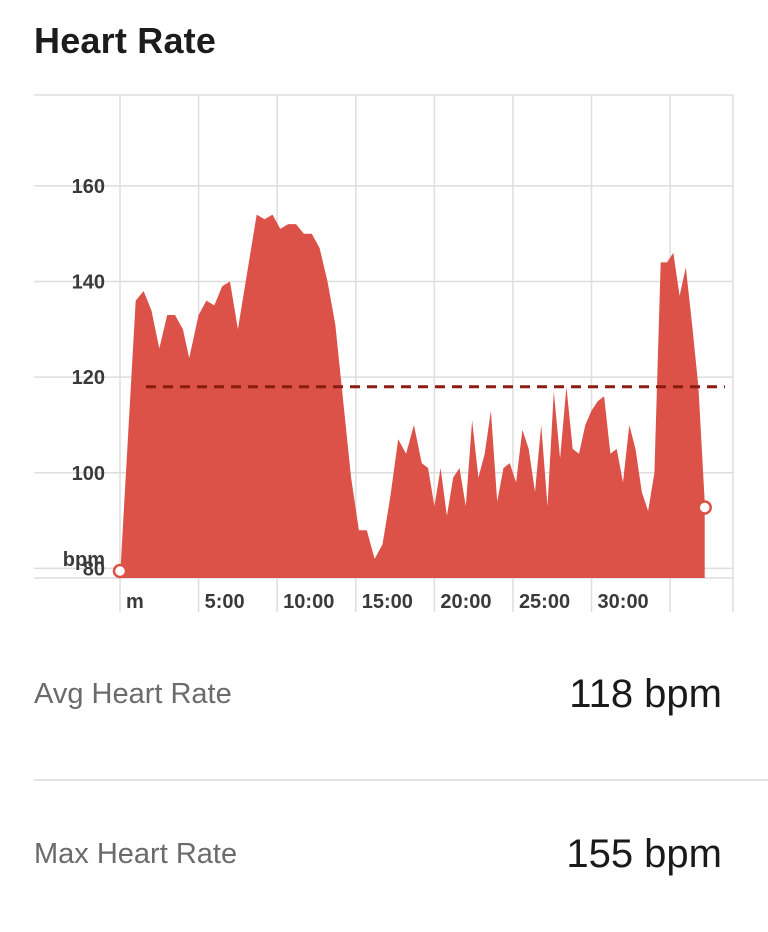  Describe the element at coordinates (88, 474) in the screenshot. I see `y-tick-label: 100` at that location.